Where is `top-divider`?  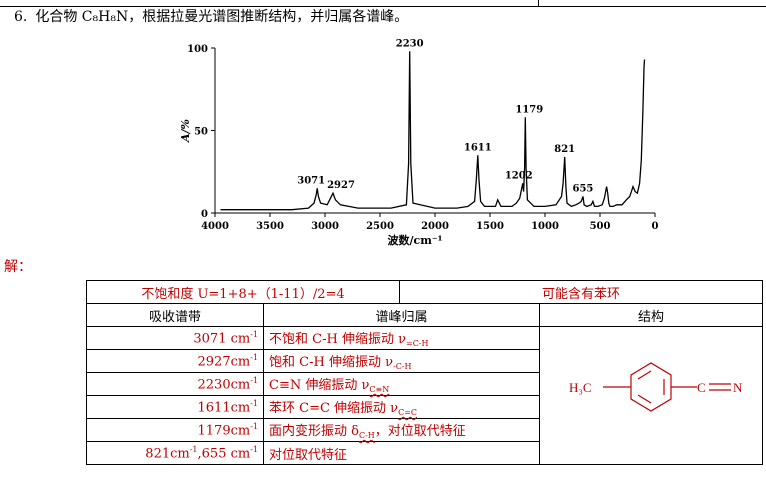
top-divider is located at coordinates (383, 6).